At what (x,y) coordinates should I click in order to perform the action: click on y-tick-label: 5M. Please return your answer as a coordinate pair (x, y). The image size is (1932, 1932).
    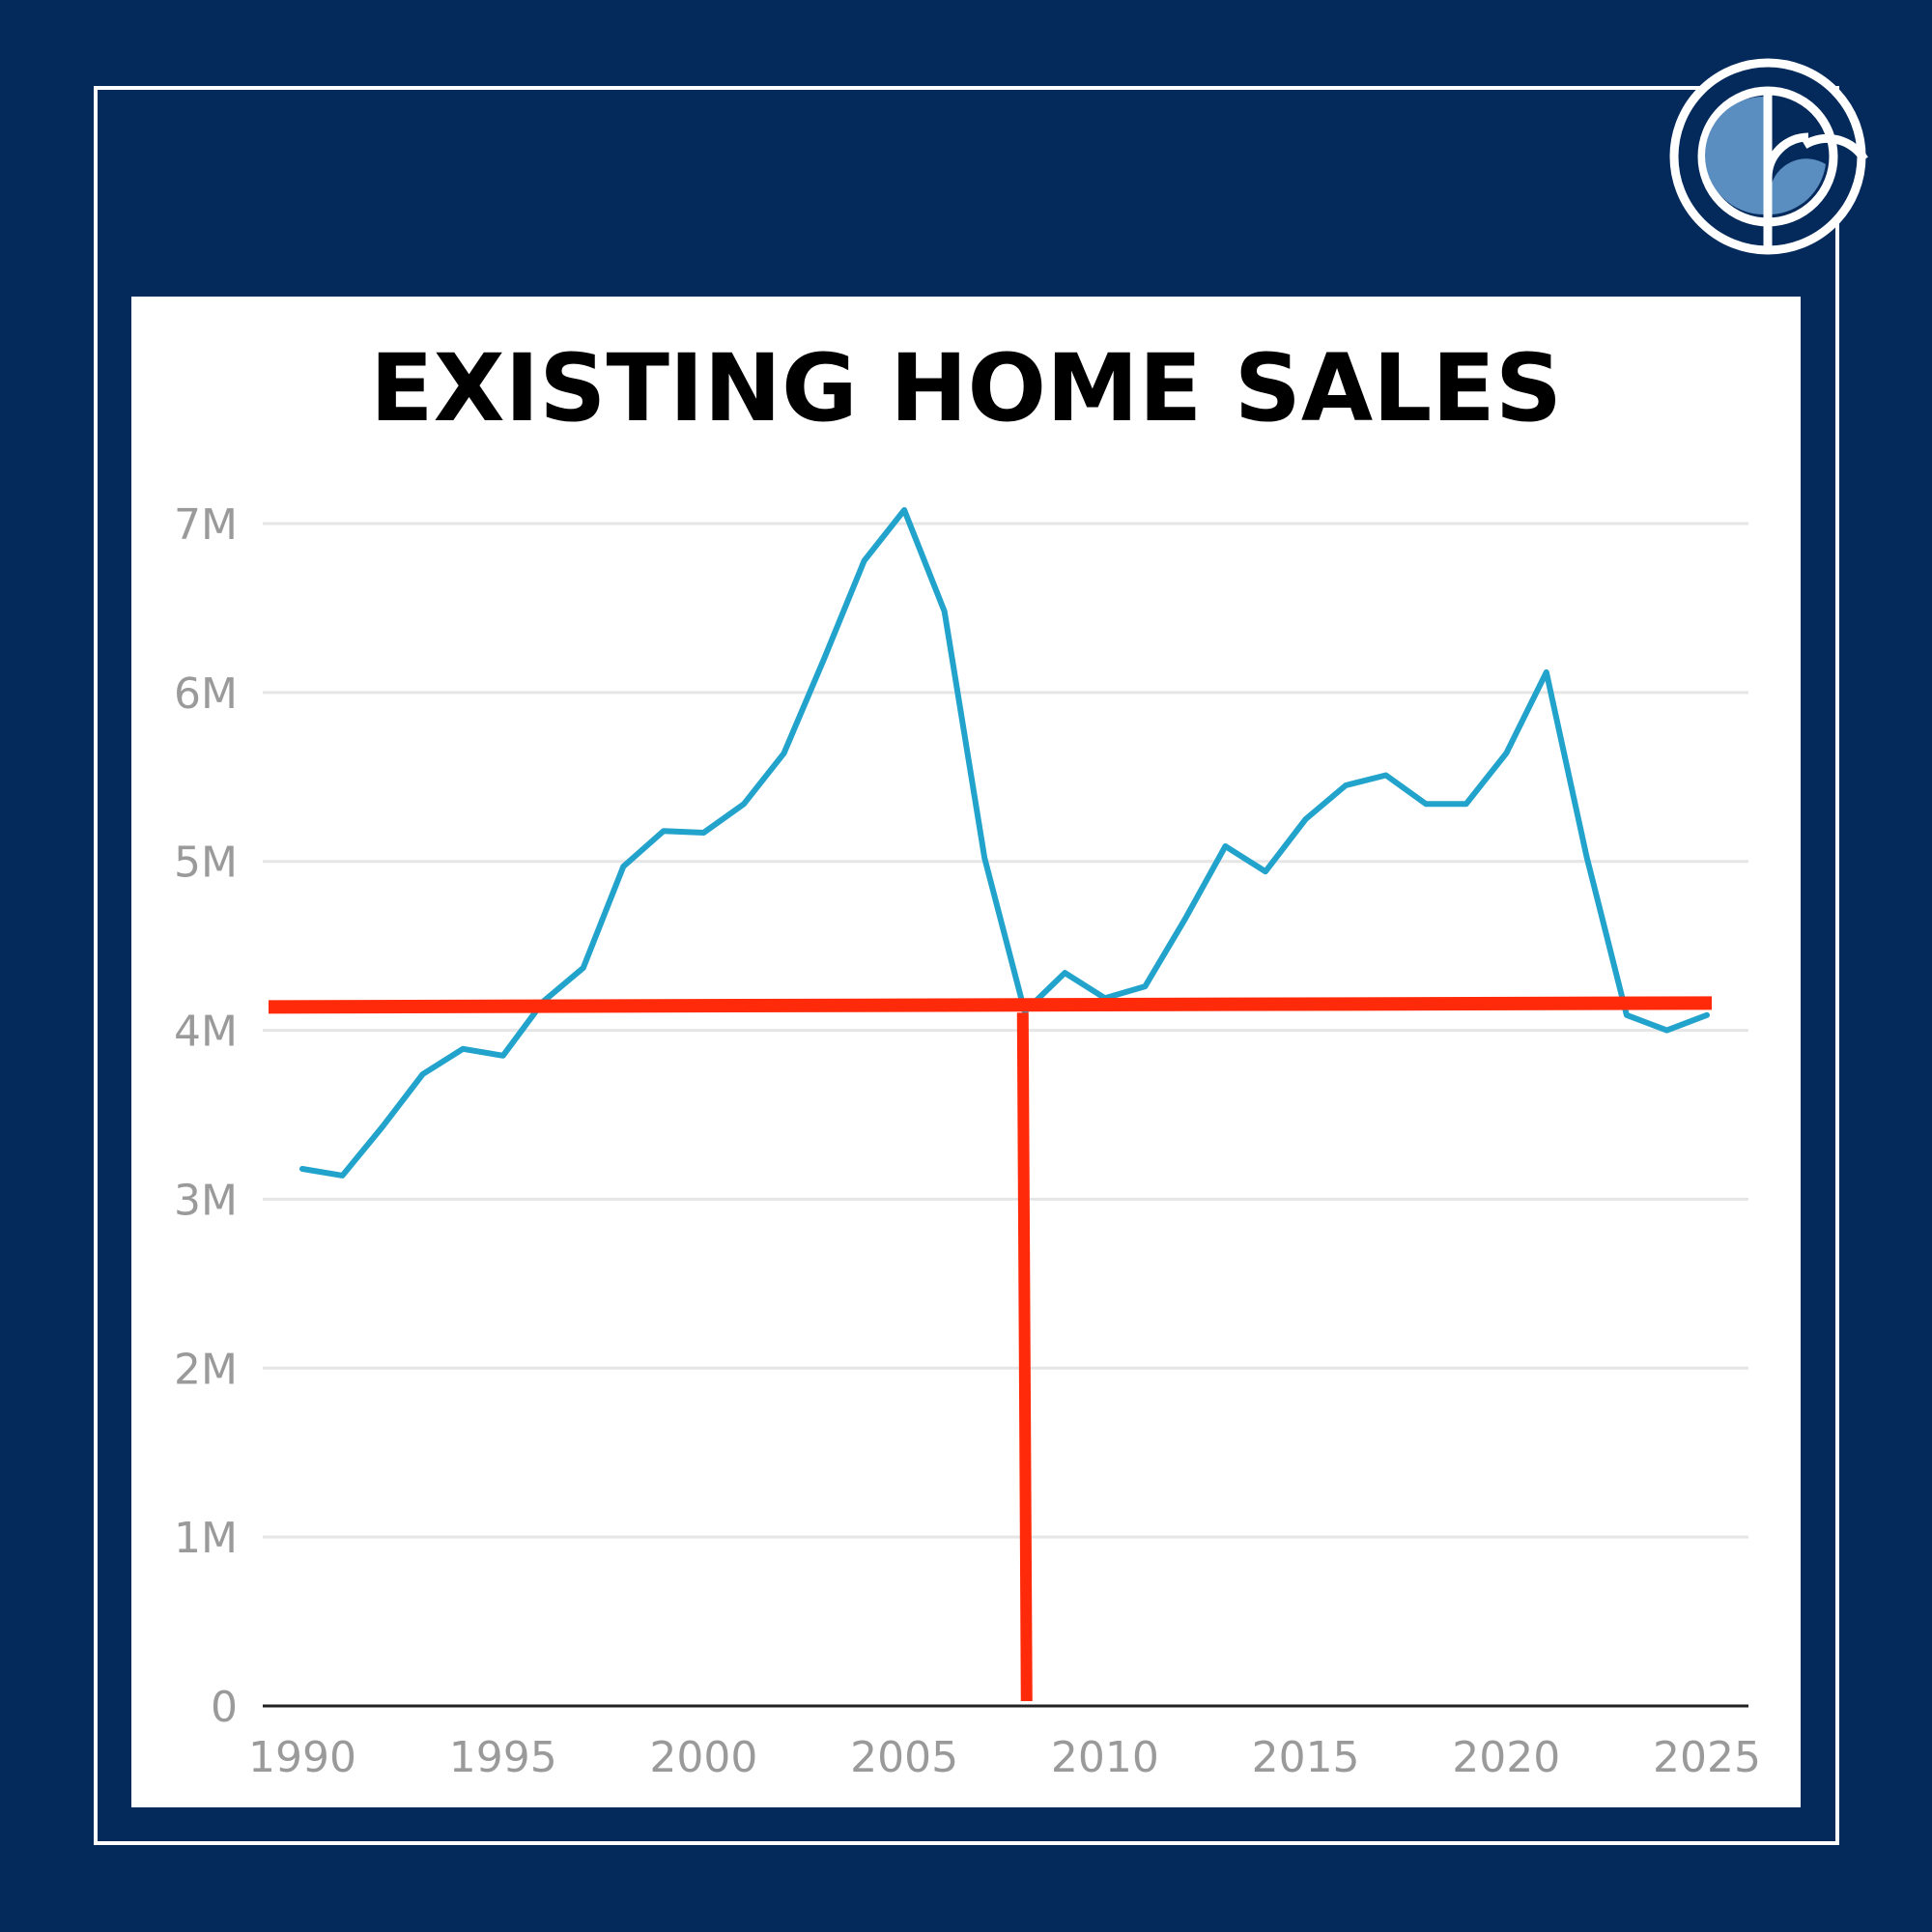
    Looking at the image, I should click on (206, 863).